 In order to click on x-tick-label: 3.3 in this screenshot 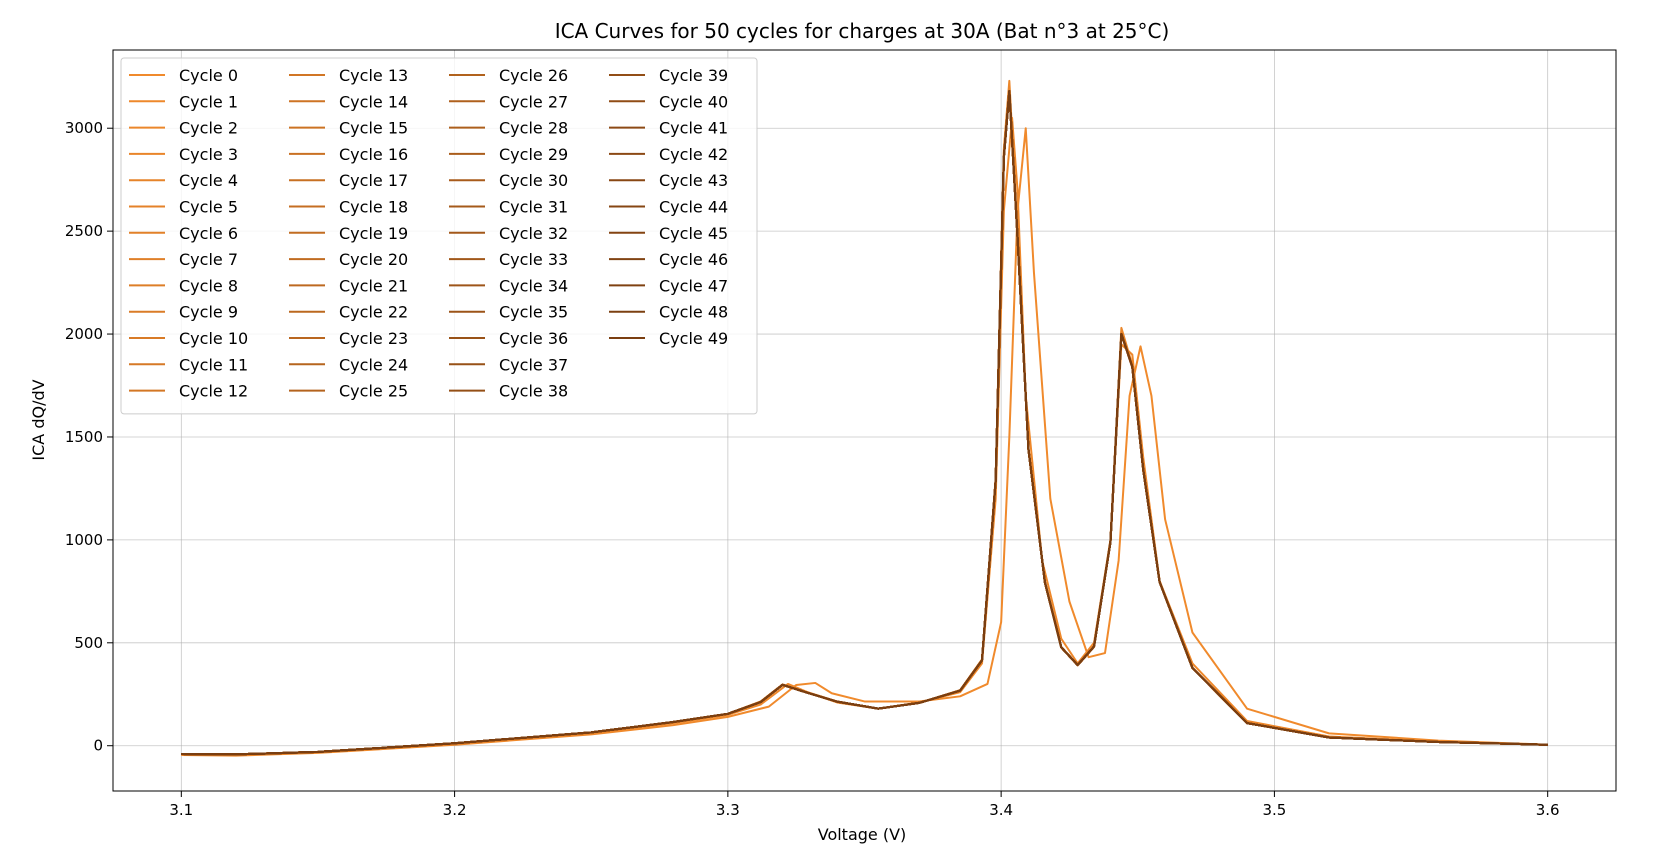, I will do `click(728, 810)`.